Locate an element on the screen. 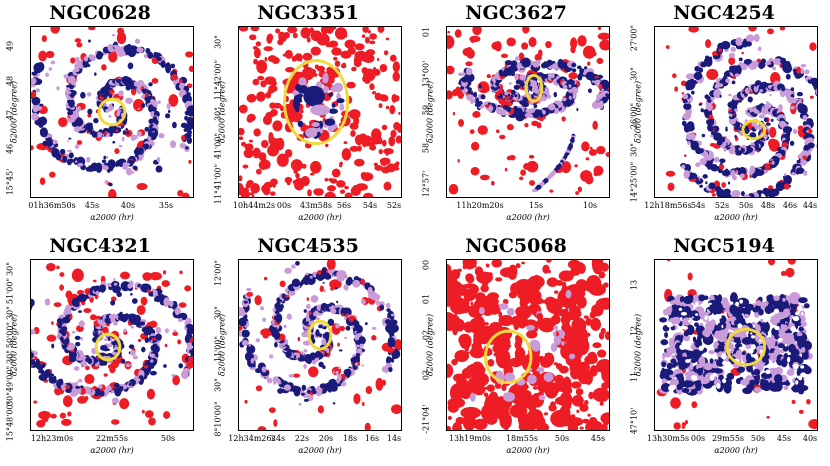 This screenshot has width=830, height=466. y-axis-label: δ2000 (degree) is located at coordinates (430, 112).